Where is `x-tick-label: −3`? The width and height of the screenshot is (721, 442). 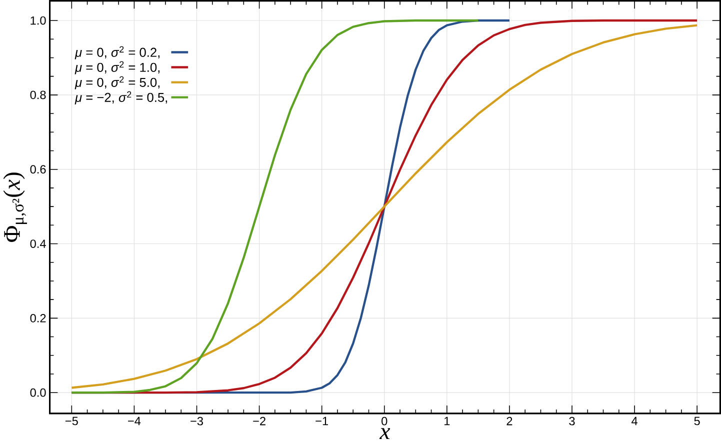
x-tick-label: −3 is located at coordinates (196, 421).